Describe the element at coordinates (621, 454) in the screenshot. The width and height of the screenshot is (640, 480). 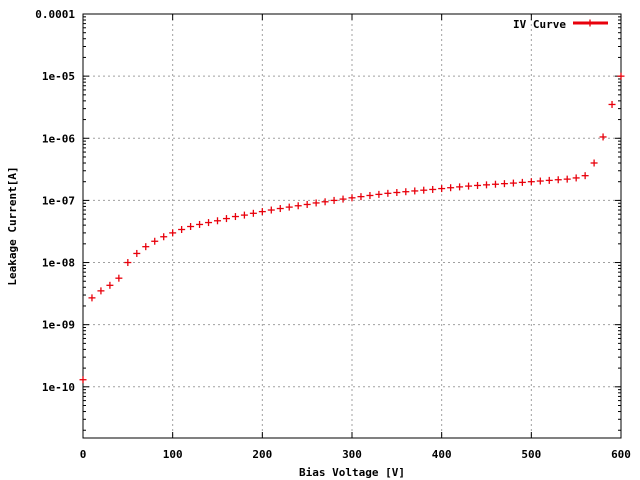
I see `x-tick-label: 600` at that location.